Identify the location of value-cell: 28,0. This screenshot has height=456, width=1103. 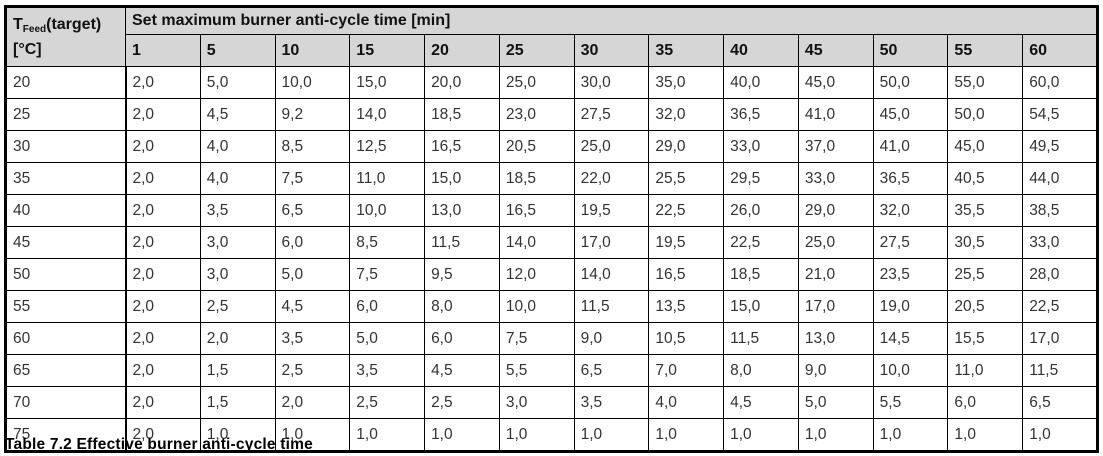
(1060, 274).